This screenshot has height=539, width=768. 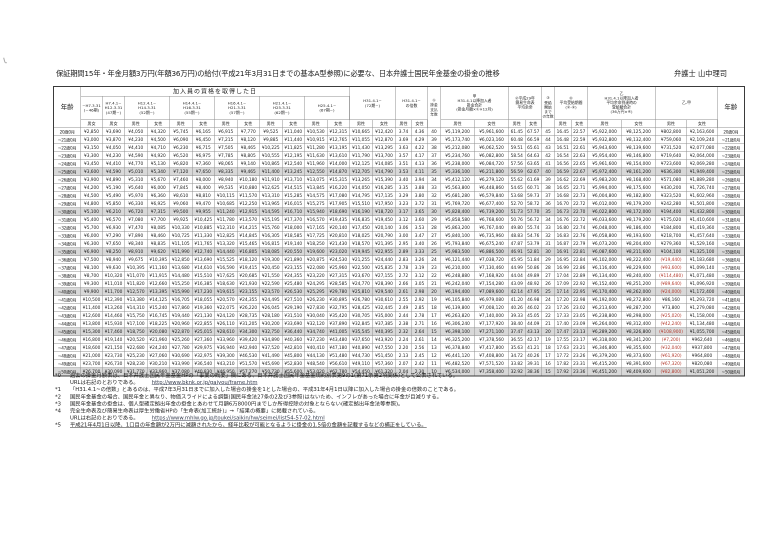 I want to click on value-cell: ¥28,180, so click(x=271, y=315).